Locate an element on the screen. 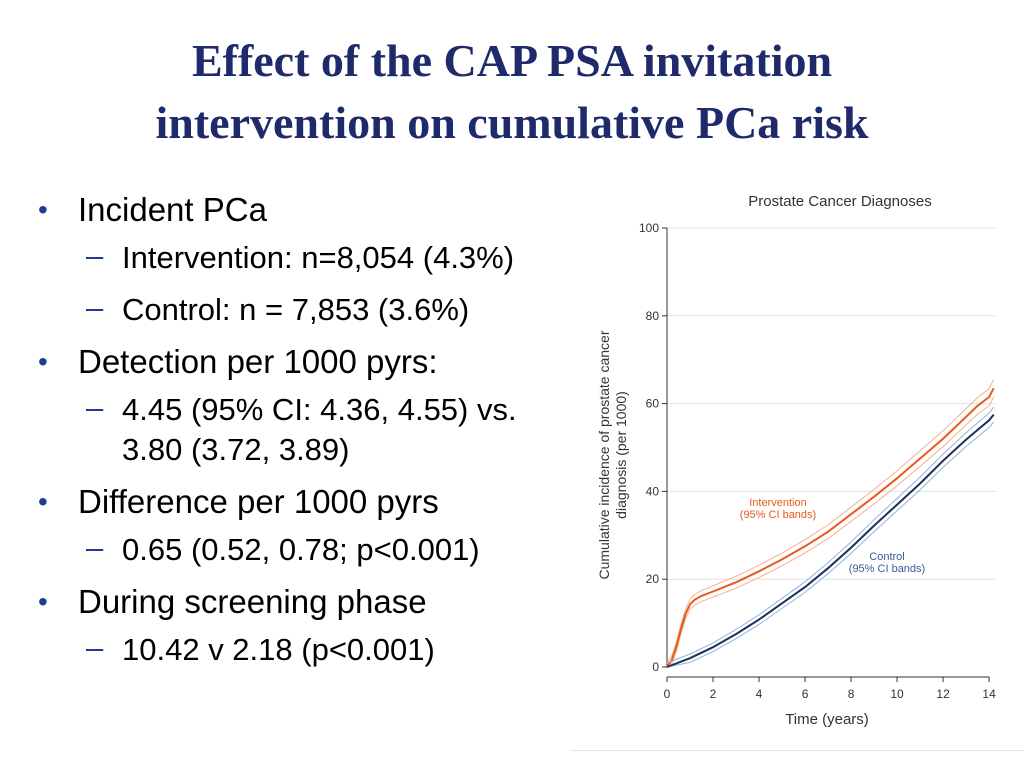  bullet-incident: • Incident PCa is located at coordinates (306, 210).